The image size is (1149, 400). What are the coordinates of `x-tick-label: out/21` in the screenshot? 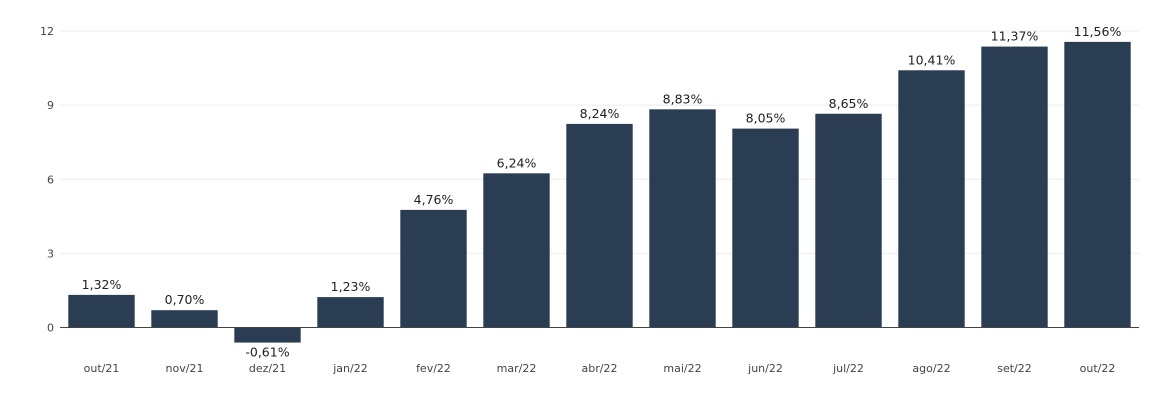 It's located at (102, 368).